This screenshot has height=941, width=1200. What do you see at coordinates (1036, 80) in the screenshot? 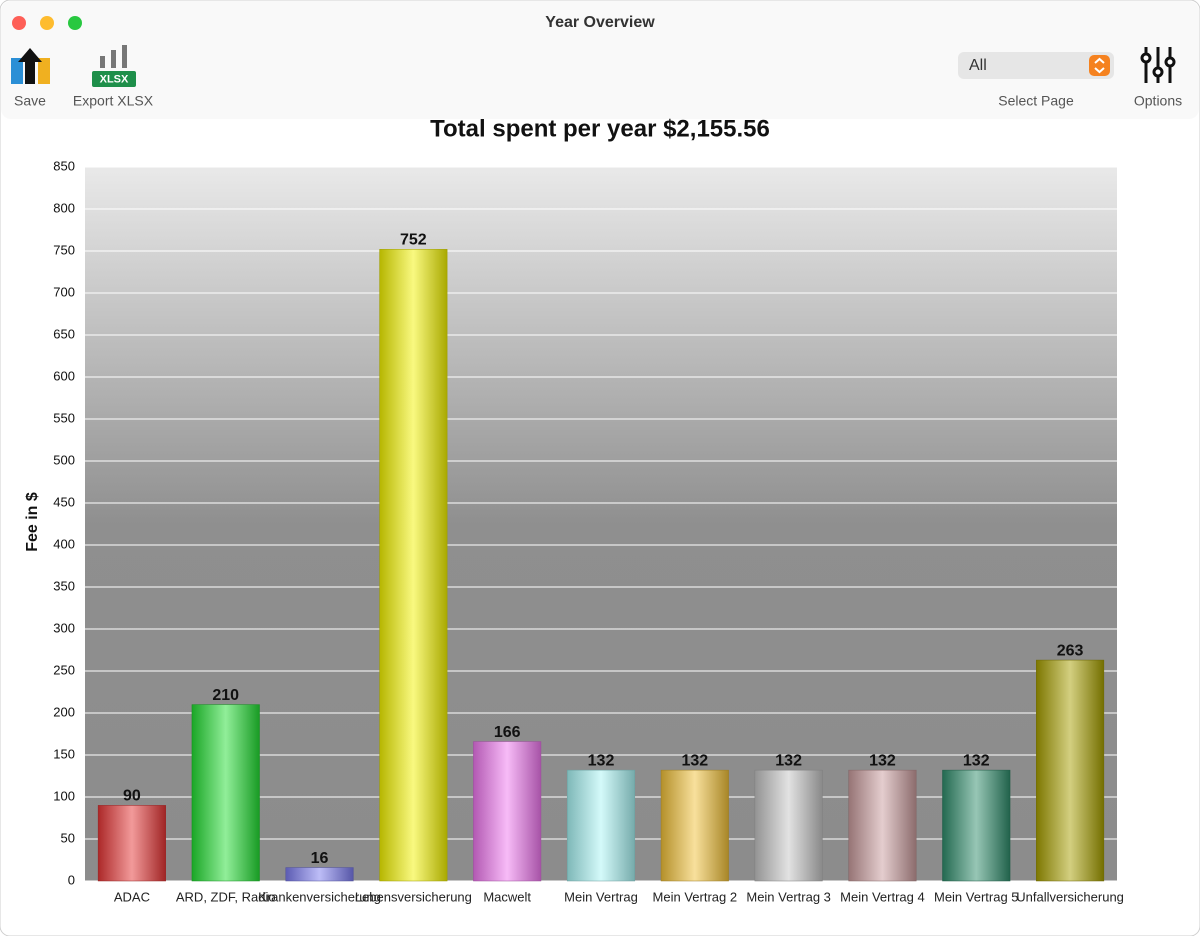
I see `select-page: All Select Page` at bounding box center [1036, 80].